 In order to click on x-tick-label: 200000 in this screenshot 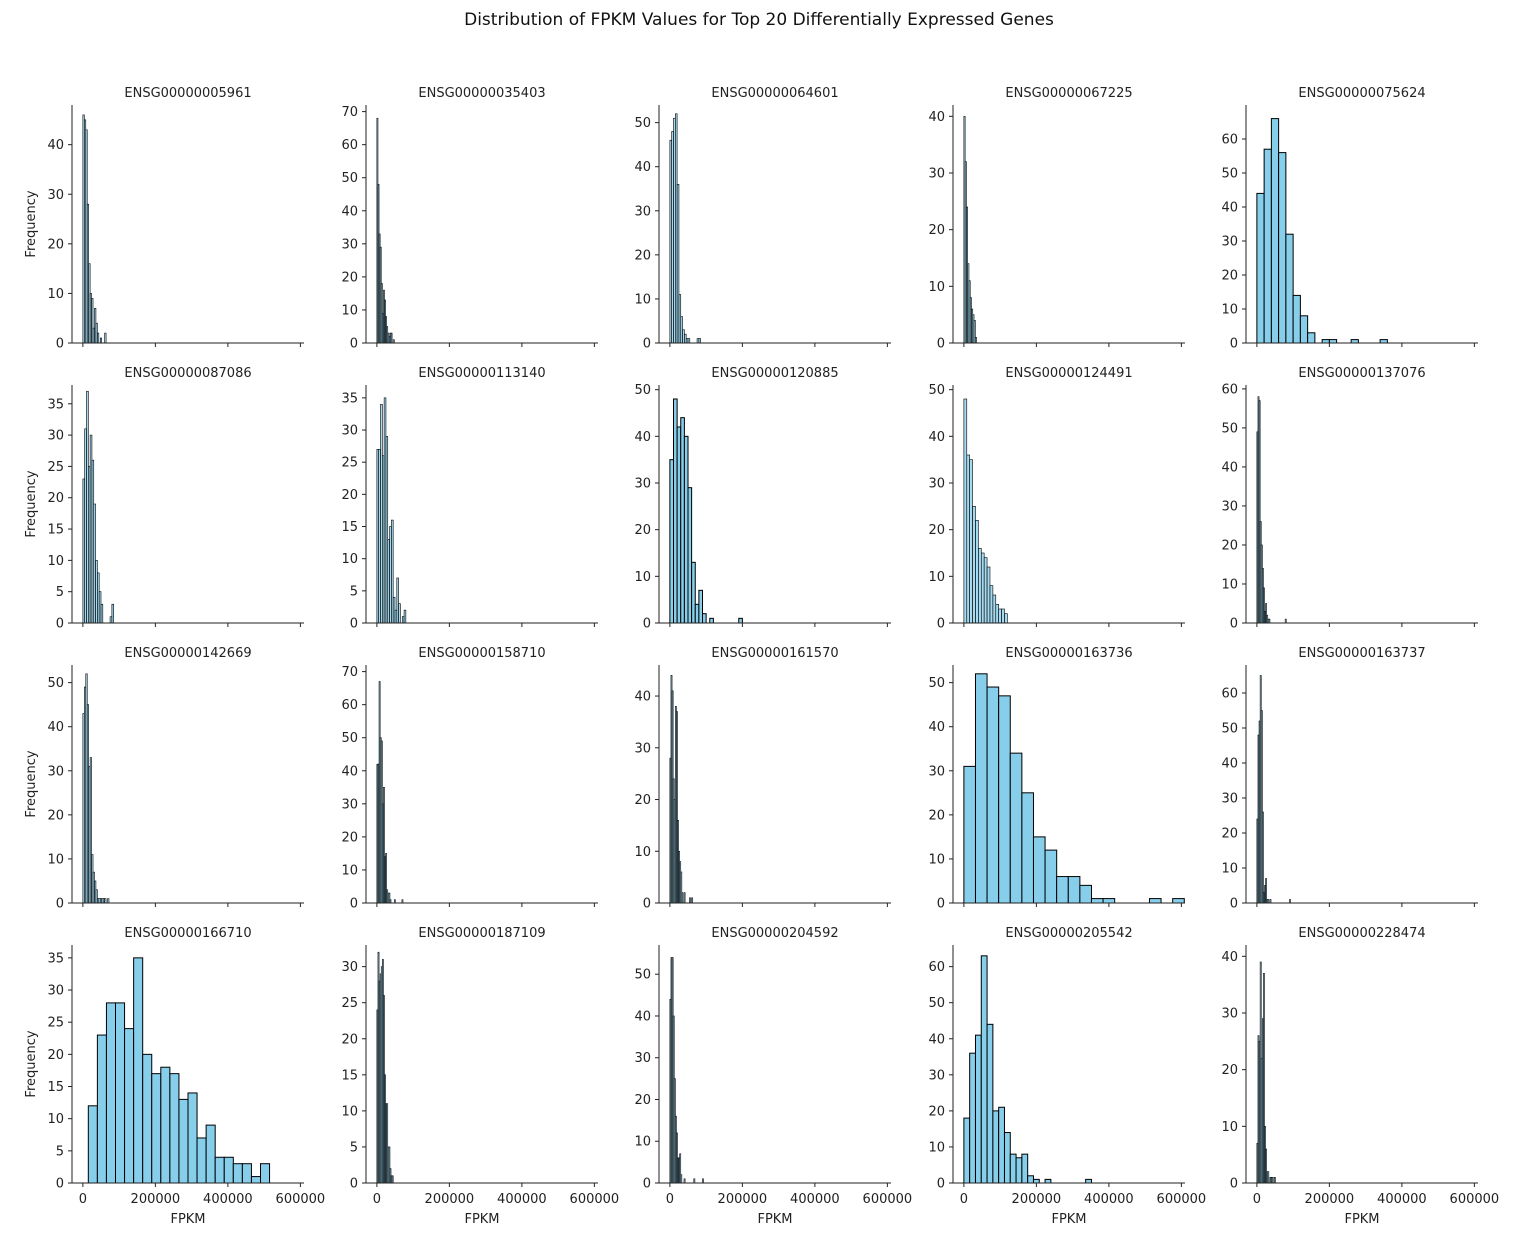, I will do `click(743, 1199)`.